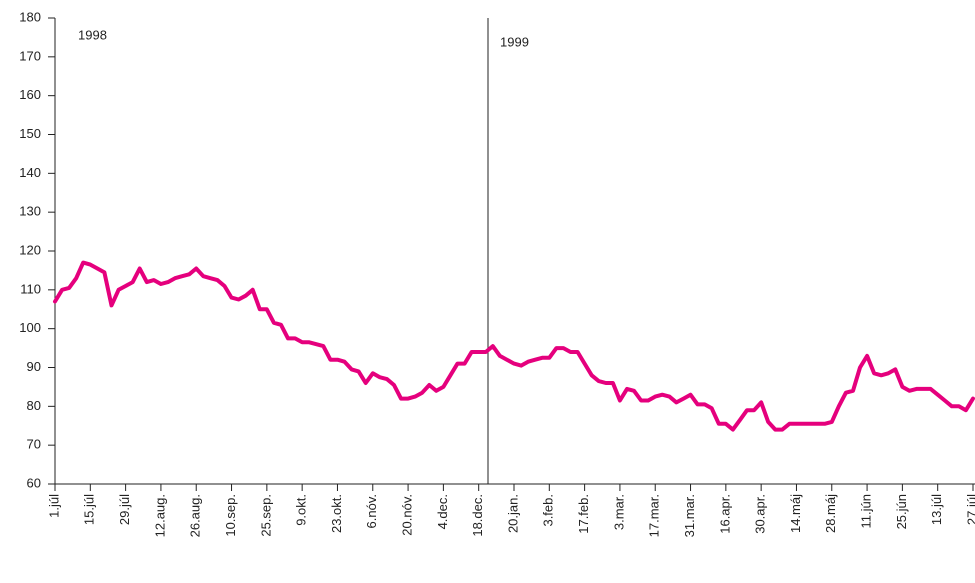  What do you see at coordinates (53, 506) in the screenshot?
I see `x-tick-label: 1.júl` at bounding box center [53, 506].